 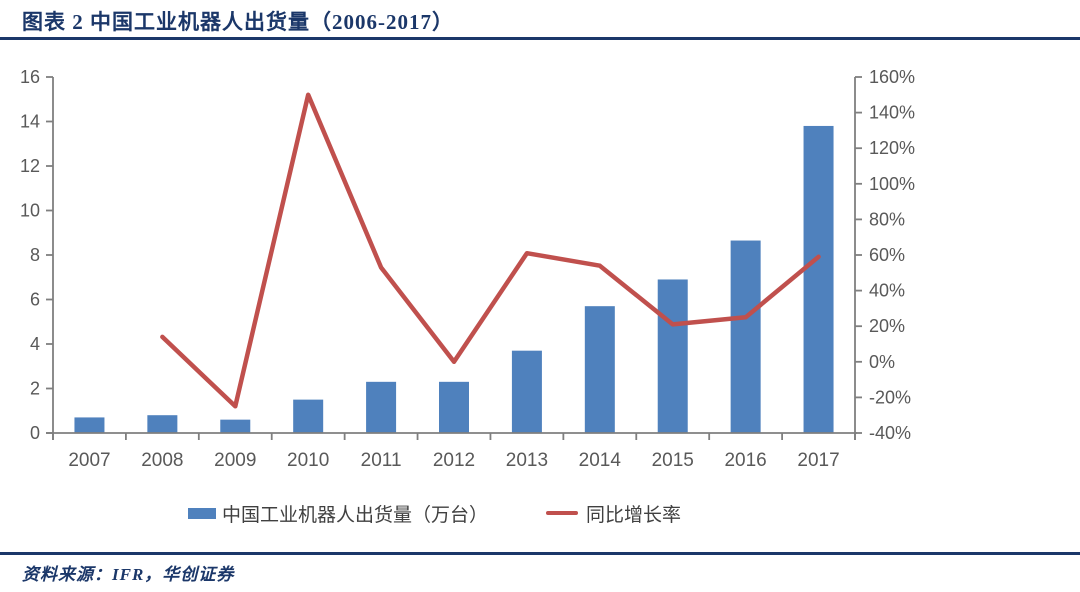 I want to click on right-axis-label: 0%, so click(x=882, y=362).